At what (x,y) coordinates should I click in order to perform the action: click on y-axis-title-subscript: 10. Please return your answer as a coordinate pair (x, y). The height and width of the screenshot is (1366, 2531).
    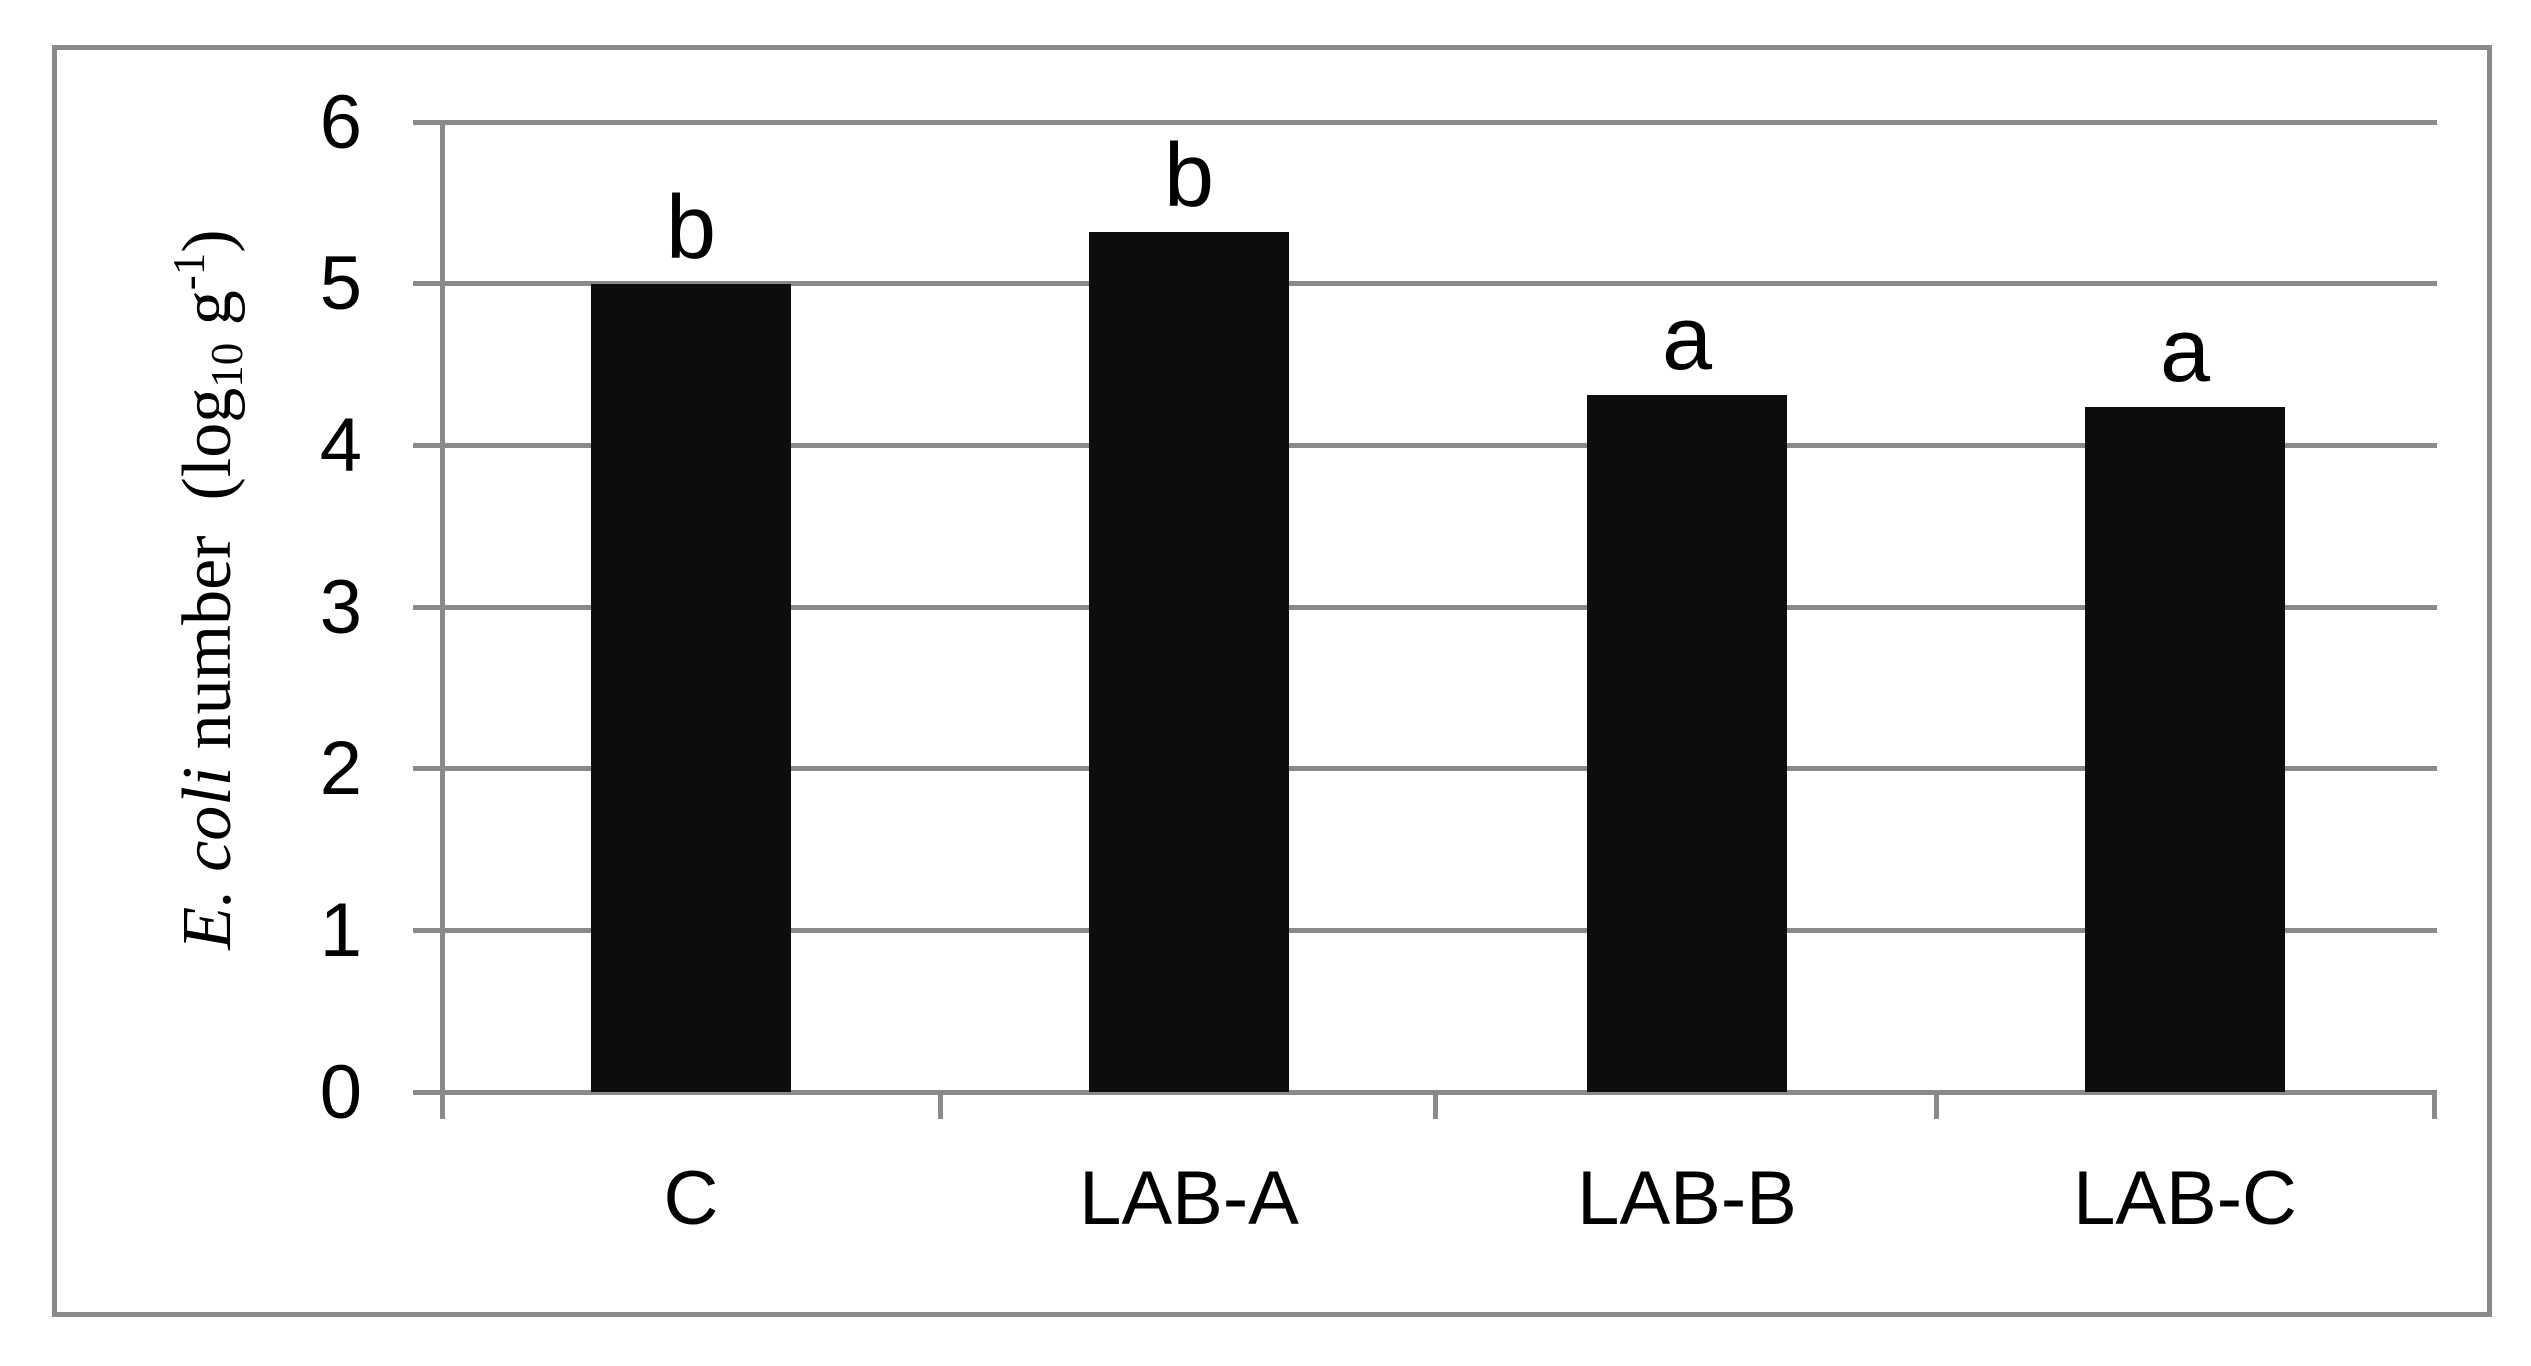
    Looking at the image, I should click on (227, 365).